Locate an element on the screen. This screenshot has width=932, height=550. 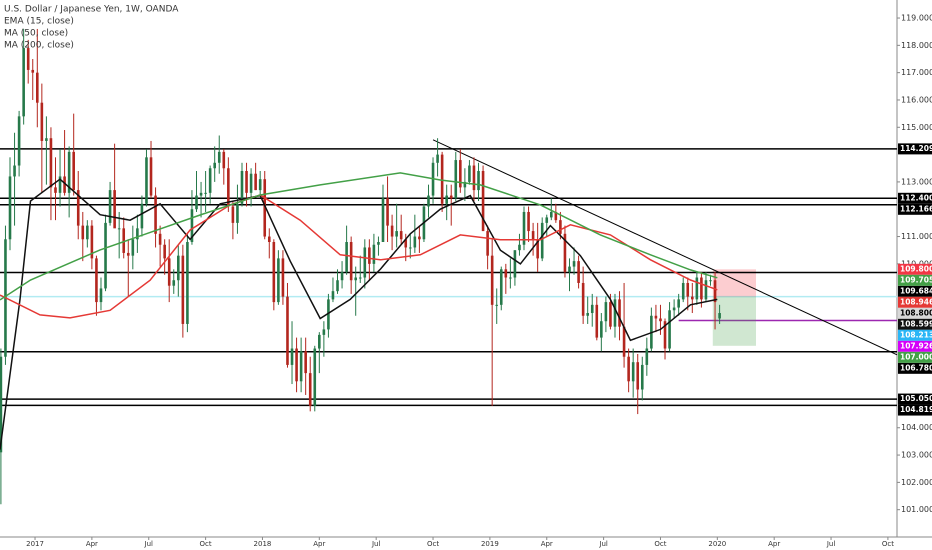
legend-entry: EMA (15, close) is located at coordinates (39, 22).